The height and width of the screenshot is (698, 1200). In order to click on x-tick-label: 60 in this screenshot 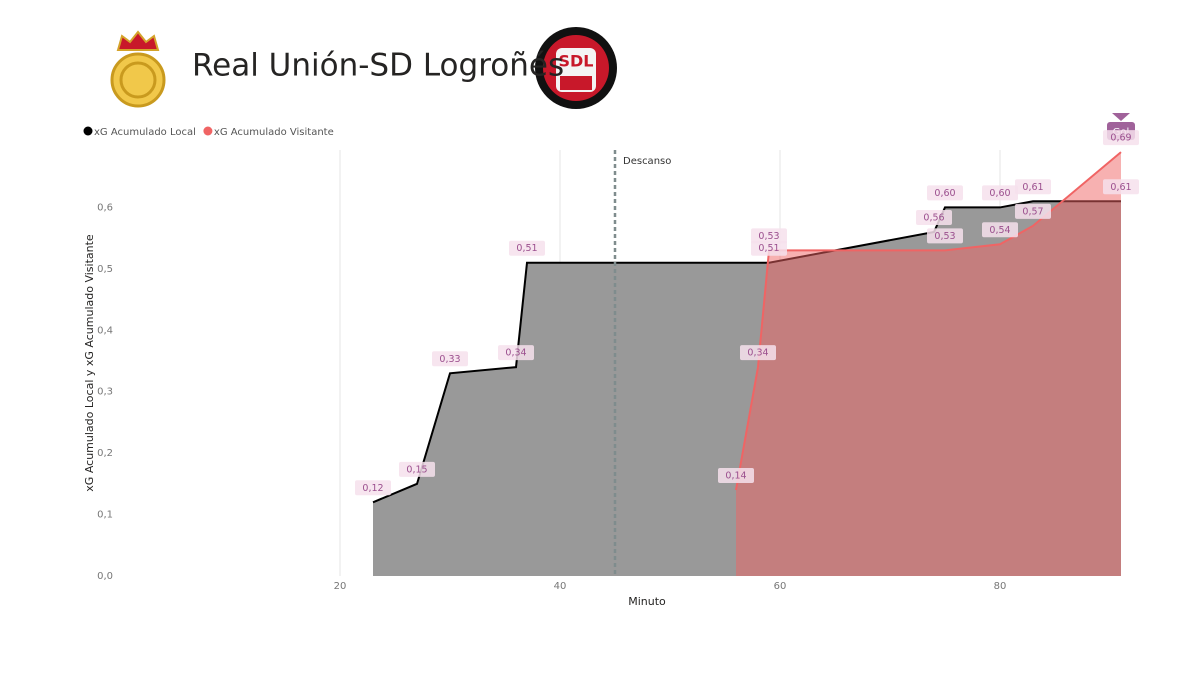, I will do `click(780, 586)`.